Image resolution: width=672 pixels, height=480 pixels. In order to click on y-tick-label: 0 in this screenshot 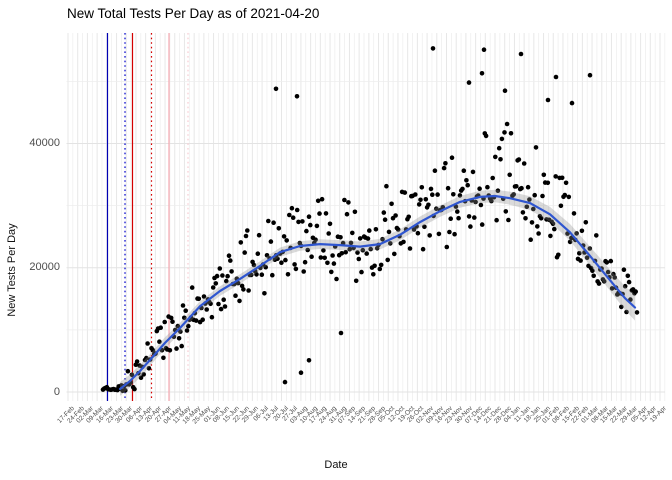, I will do `click(56, 391)`.